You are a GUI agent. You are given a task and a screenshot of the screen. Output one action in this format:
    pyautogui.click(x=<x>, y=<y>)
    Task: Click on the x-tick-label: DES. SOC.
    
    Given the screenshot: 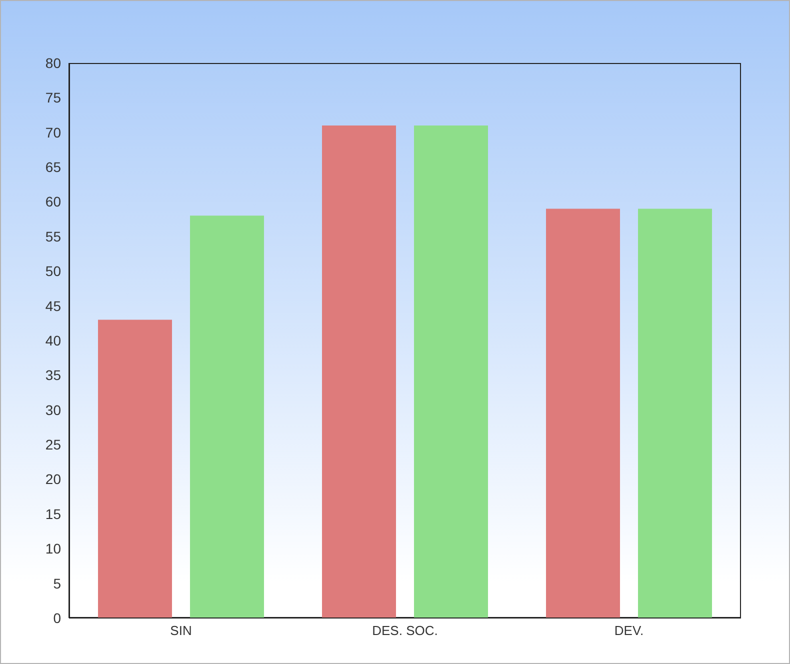 What is the action you would take?
    pyautogui.click(x=405, y=630)
    